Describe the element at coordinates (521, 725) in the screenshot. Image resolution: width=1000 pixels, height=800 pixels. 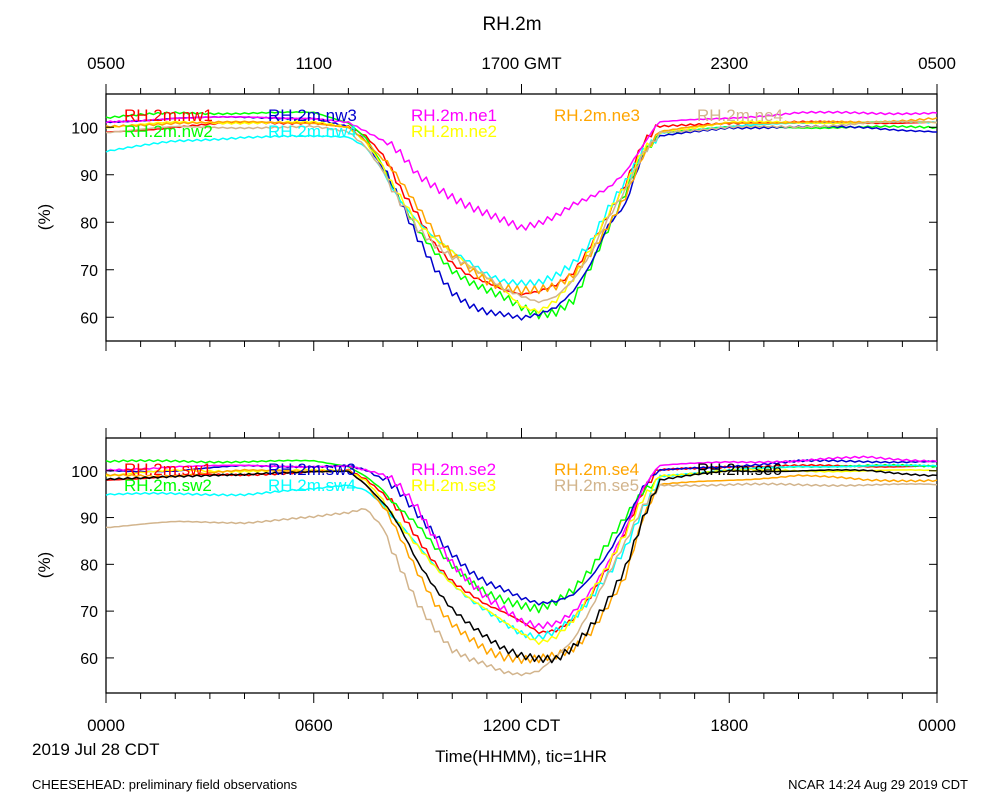
I see `bottom-x-tick-label: 1200 CDT` at that location.